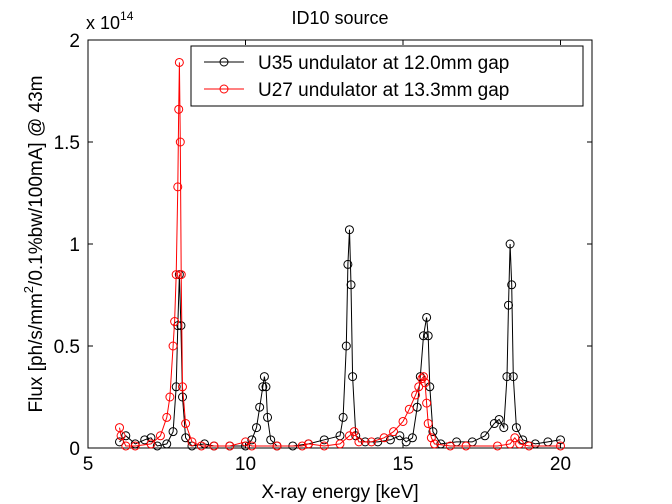  I want to click on x-tick-label: 10, so click(245, 464).